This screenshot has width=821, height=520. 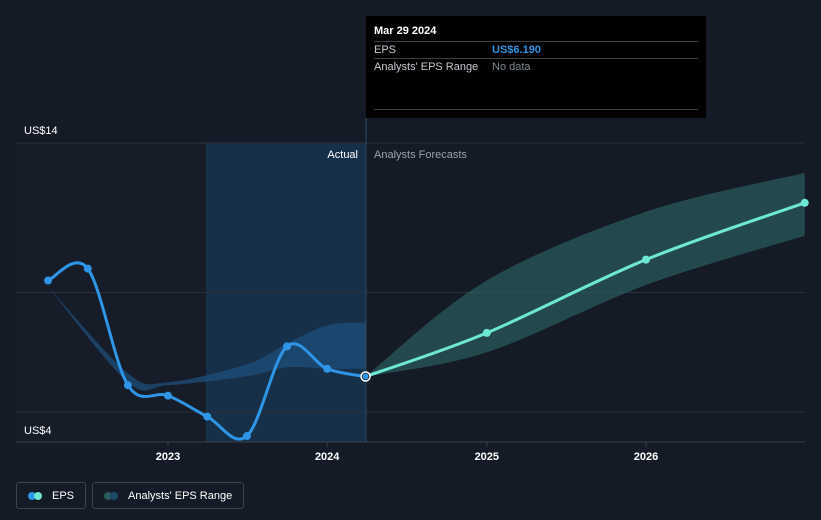 What do you see at coordinates (41, 131) in the screenshot?
I see `y-label-top: US$14` at bounding box center [41, 131].